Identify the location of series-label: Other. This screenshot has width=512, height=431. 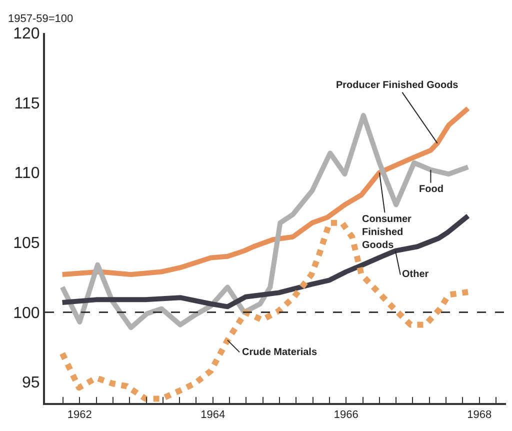
(415, 274).